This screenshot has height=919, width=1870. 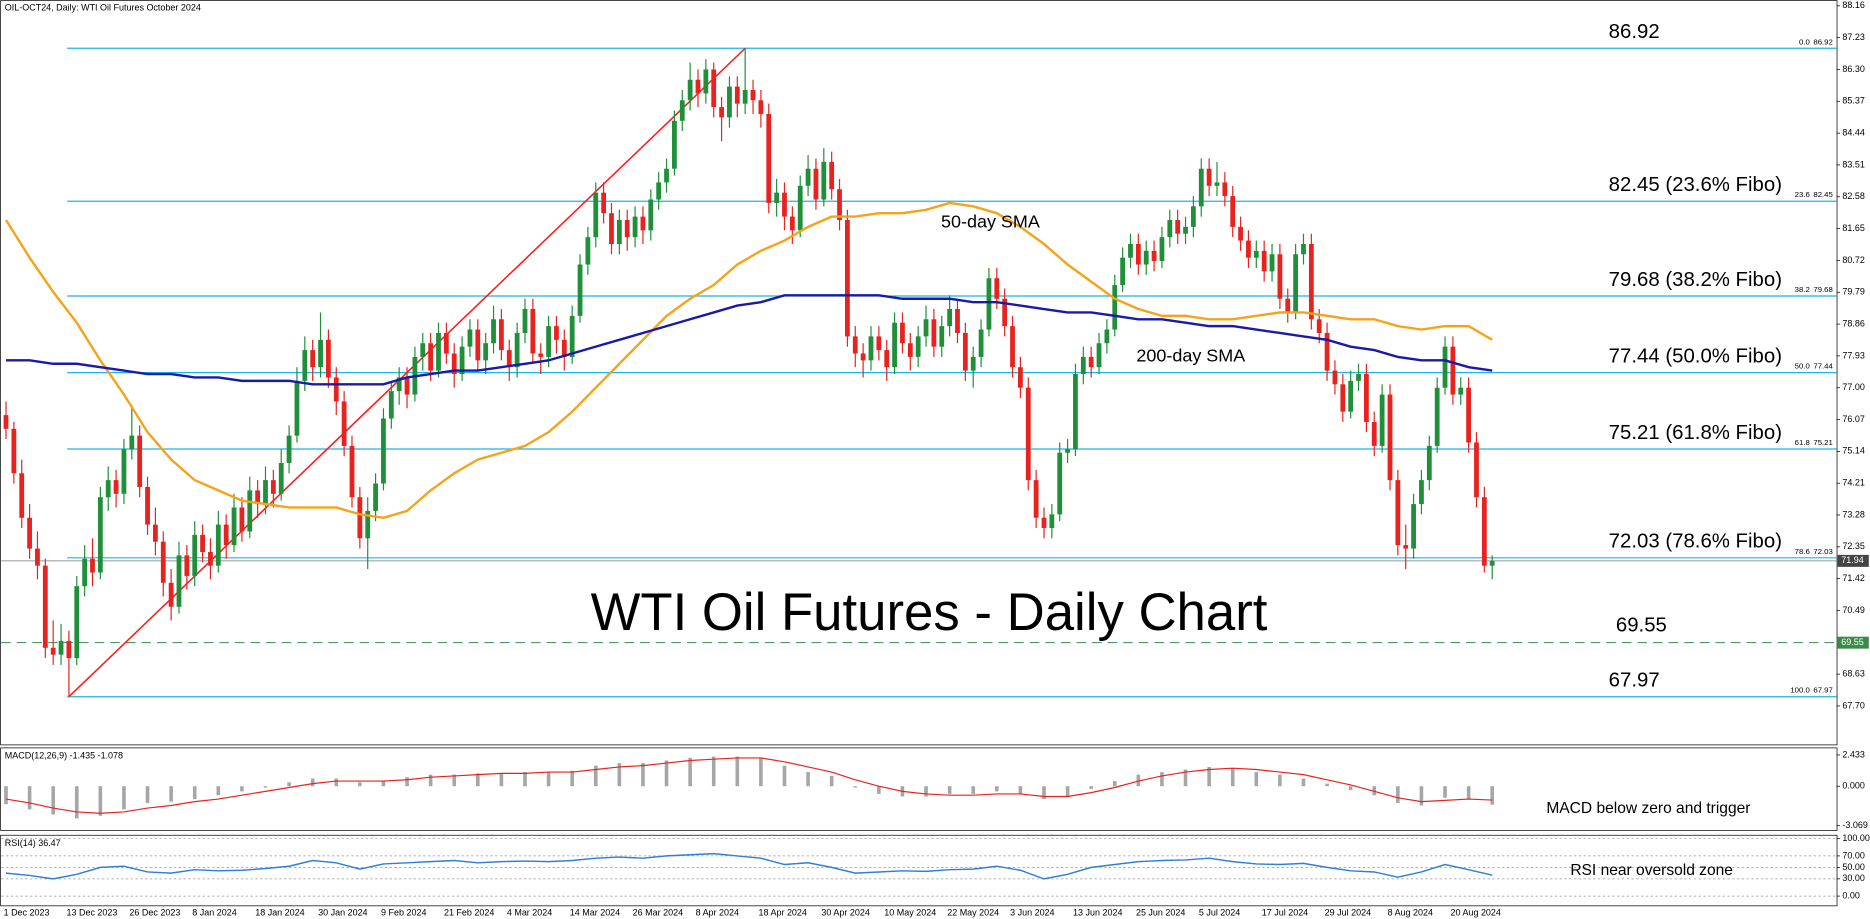 I want to click on fib-ratio: 23.6, so click(x=1802, y=194).